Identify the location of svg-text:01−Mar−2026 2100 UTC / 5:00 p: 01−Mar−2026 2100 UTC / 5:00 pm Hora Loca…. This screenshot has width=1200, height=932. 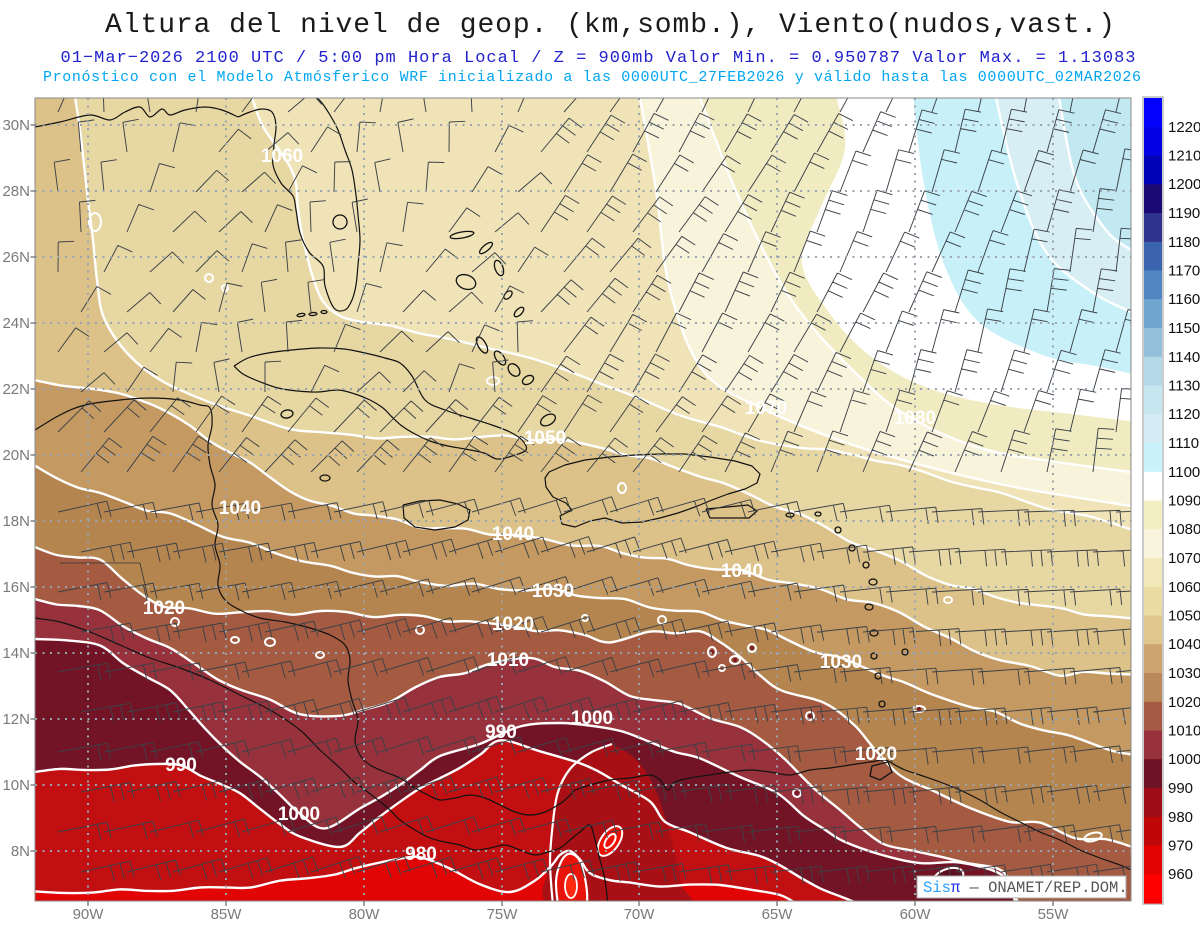
(598, 58).